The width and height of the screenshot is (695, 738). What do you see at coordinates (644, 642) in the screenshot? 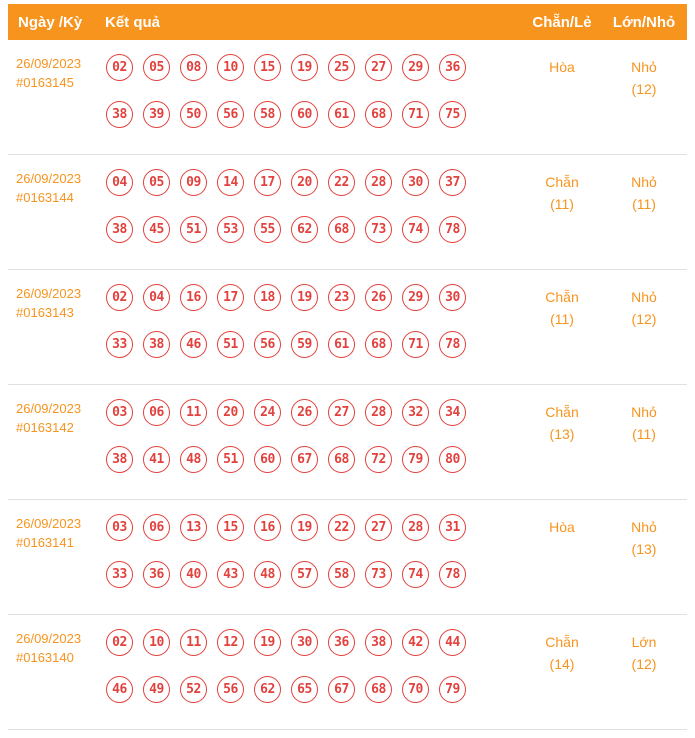
I see `big-small-value: Lớn` at bounding box center [644, 642].